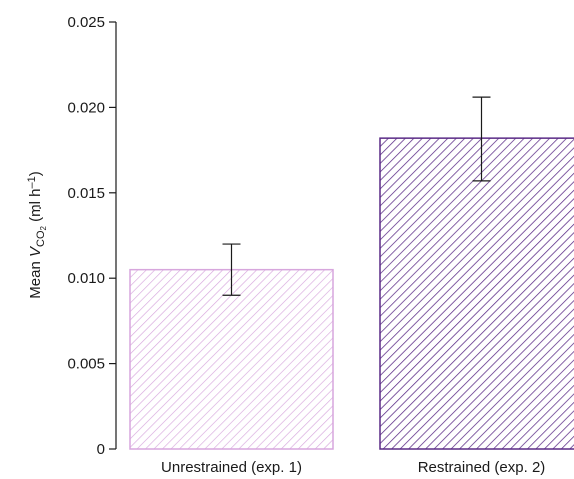 The image size is (574, 479). I want to click on y-tick-label: 0, so click(101, 449).